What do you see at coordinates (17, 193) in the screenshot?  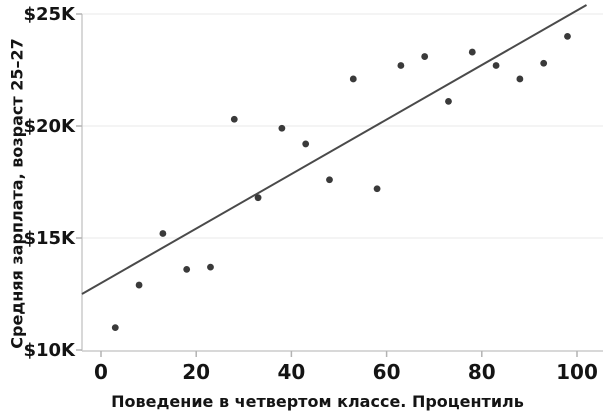 I see `y-axis-title: Средняя зарплата, возраст 25–27` at bounding box center [17, 193].